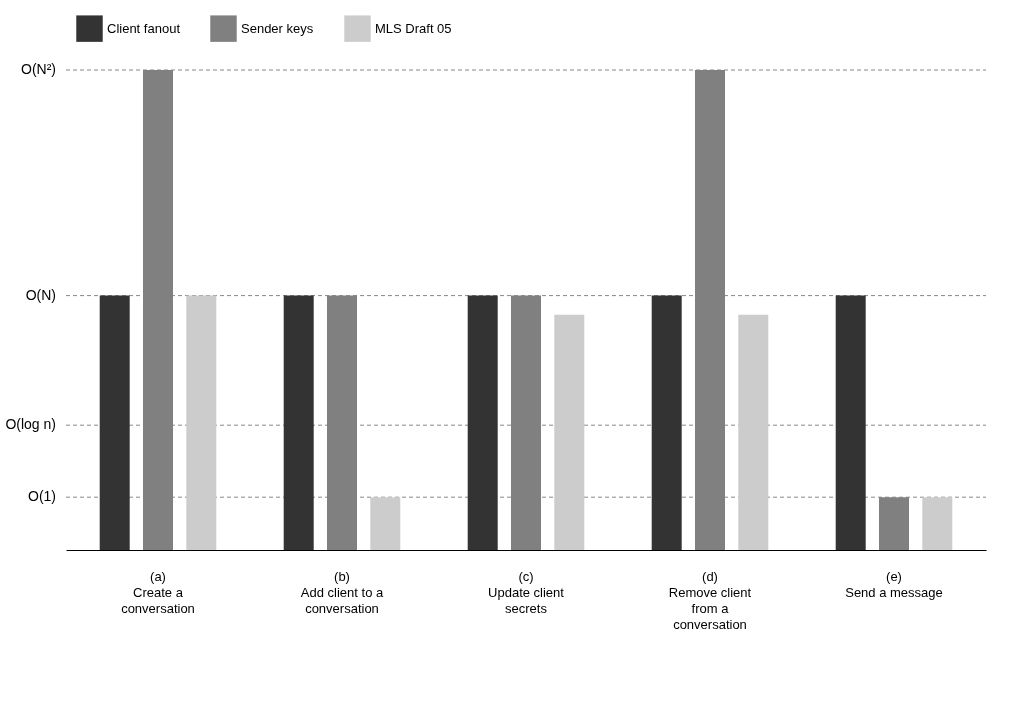 This screenshot has width=1035, height=702. What do you see at coordinates (526, 592) in the screenshot?
I see `x-tick-label: (c) Update client secrets` at bounding box center [526, 592].